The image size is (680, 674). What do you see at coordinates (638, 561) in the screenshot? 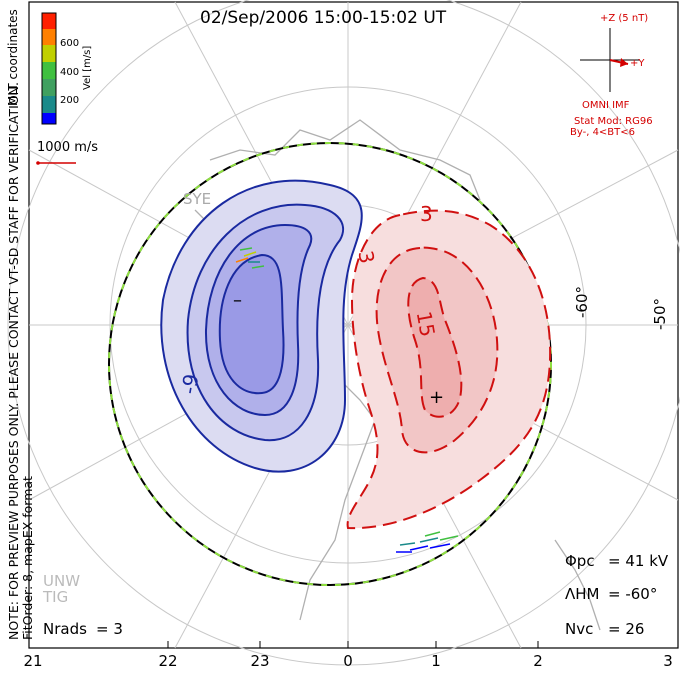
I see `phi-pc-value: = 41 kV` at bounding box center [638, 561].